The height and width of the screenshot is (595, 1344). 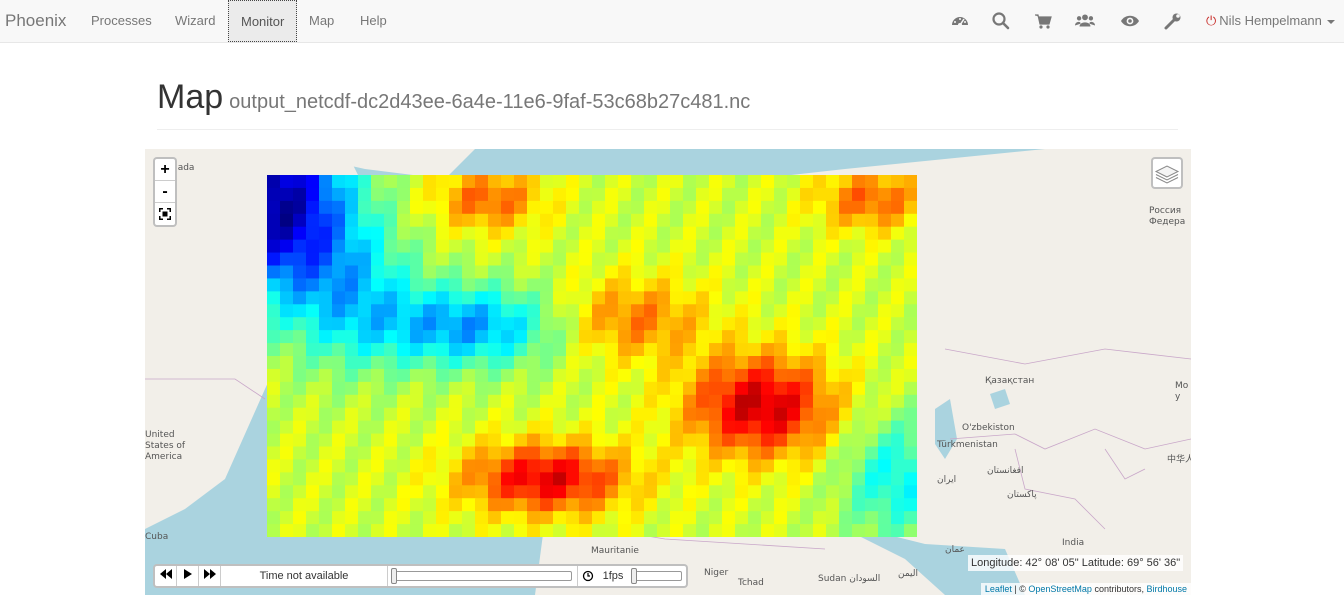 I want to click on nav-wizard: Wizard, so click(x=195, y=20).